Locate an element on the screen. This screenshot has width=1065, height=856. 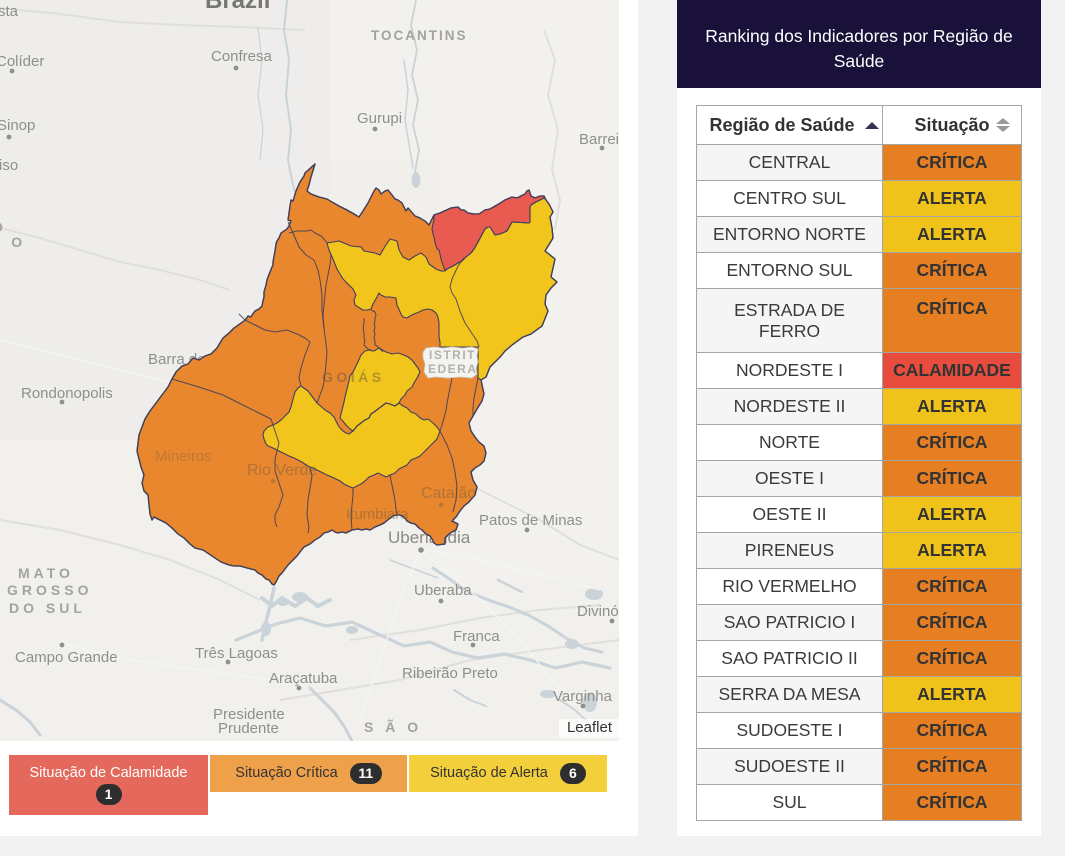
svg-text: GROSSO is located at coordinates (49, 590).